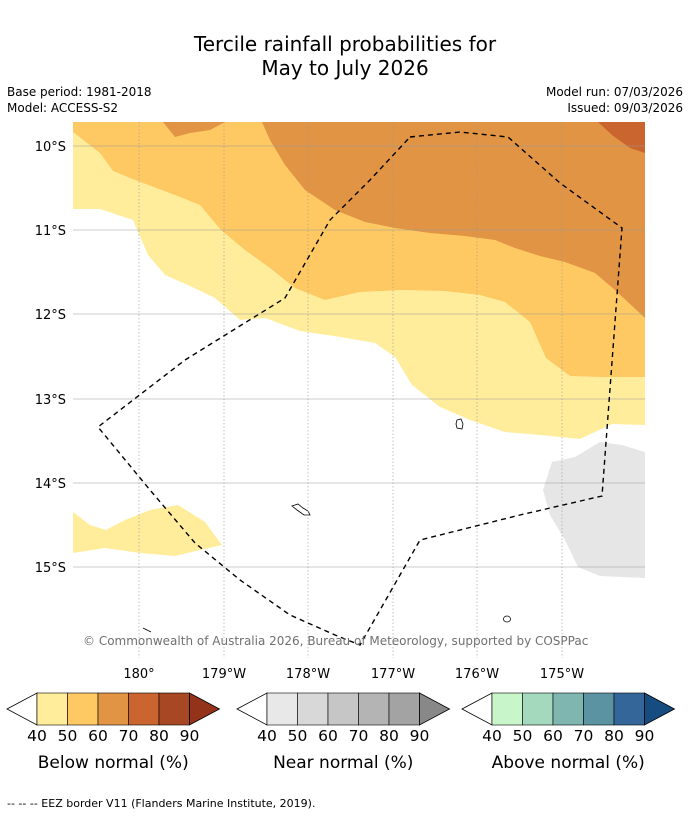 The width and height of the screenshot is (690, 816). Describe the element at coordinates (343, 763) in the screenshot. I see `near-normal-colorbar-label: Near normal (%)` at that location.